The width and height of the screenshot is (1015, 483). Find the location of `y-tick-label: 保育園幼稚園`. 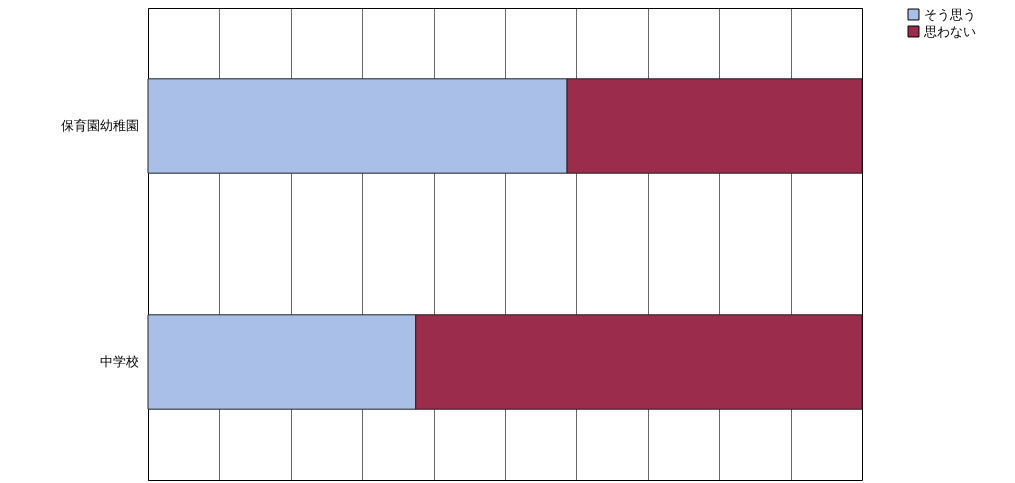

y-tick-label: 保育園幼稚園 is located at coordinates (99, 125).